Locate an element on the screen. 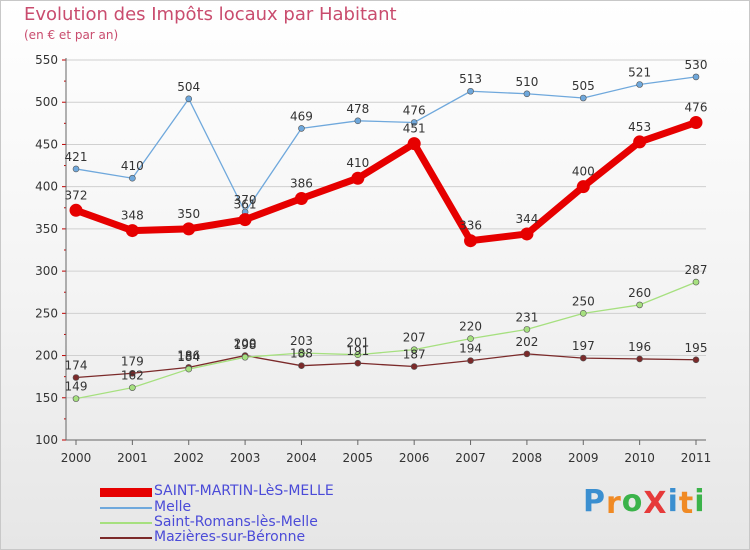  chart-subtitle: (en € et par an) is located at coordinates (71, 35).